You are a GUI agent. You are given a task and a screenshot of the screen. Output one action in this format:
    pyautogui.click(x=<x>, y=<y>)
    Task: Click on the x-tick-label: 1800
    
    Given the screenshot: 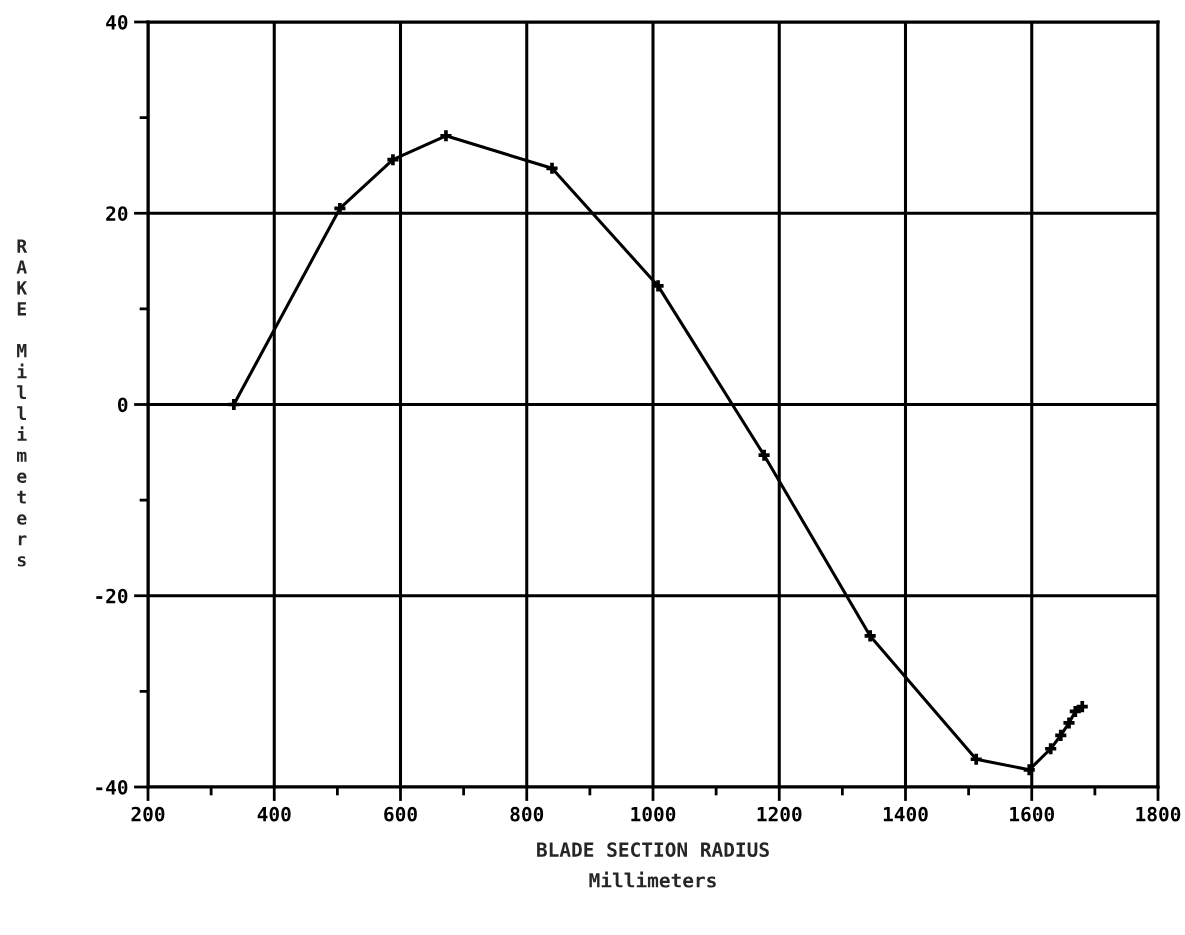 What is the action you would take?
    pyautogui.click(x=1158, y=814)
    